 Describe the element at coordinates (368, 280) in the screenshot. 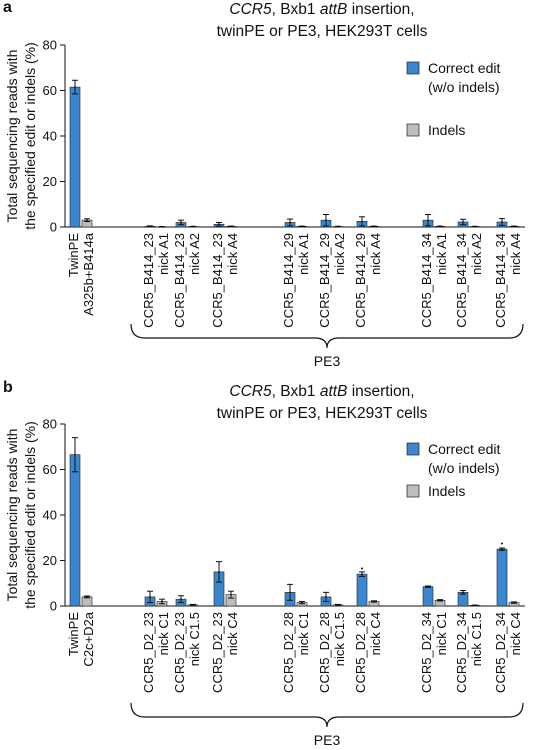

I see `x-tick-label: CCR5_B414_29nick A4` at that location.